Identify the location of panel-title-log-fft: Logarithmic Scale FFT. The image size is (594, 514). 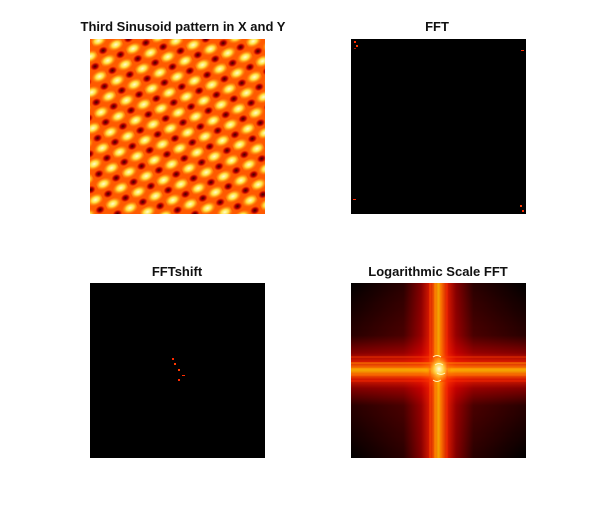
(438, 271).